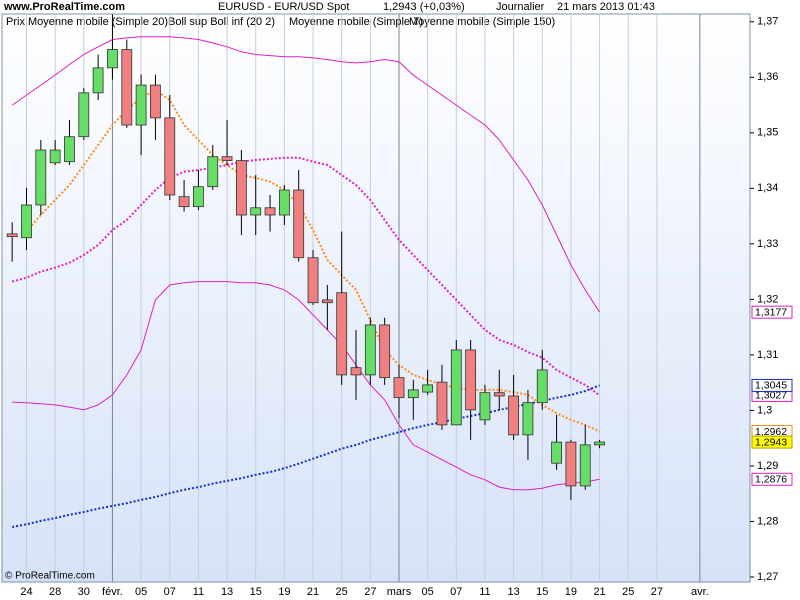 The width and height of the screenshot is (800, 600). I want to click on y-tick-label: 1,35, so click(767, 133).